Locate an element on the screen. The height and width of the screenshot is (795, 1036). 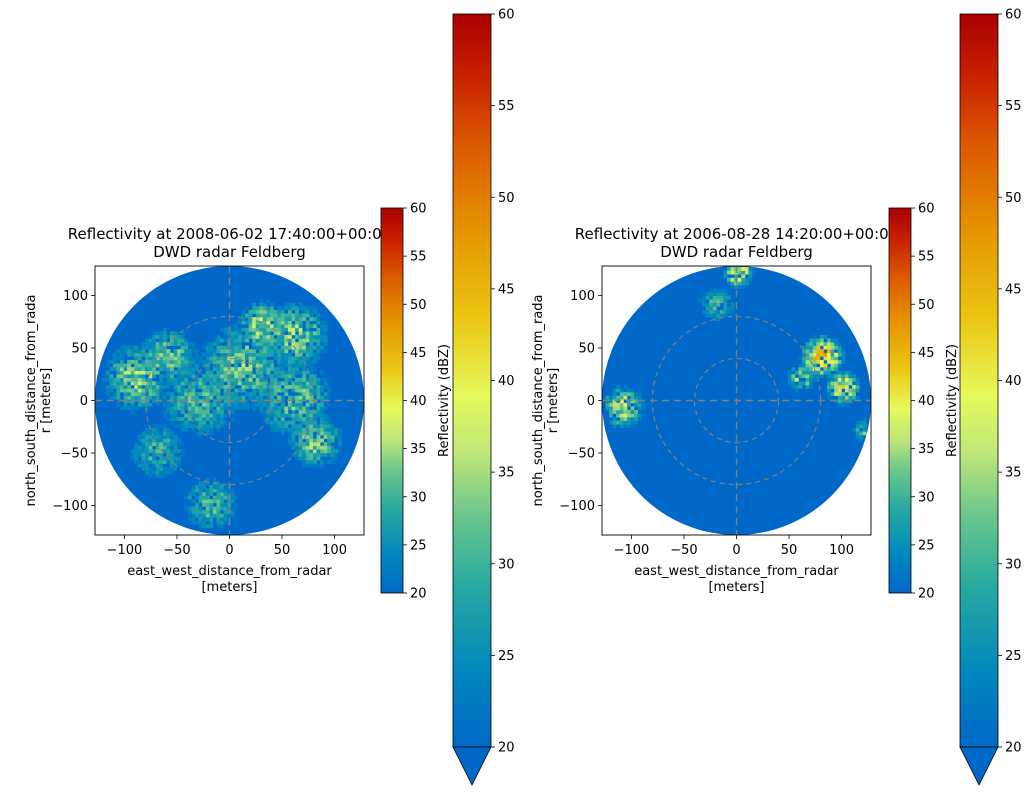
colorbar-tick-label: 60 is located at coordinates (926, 209).